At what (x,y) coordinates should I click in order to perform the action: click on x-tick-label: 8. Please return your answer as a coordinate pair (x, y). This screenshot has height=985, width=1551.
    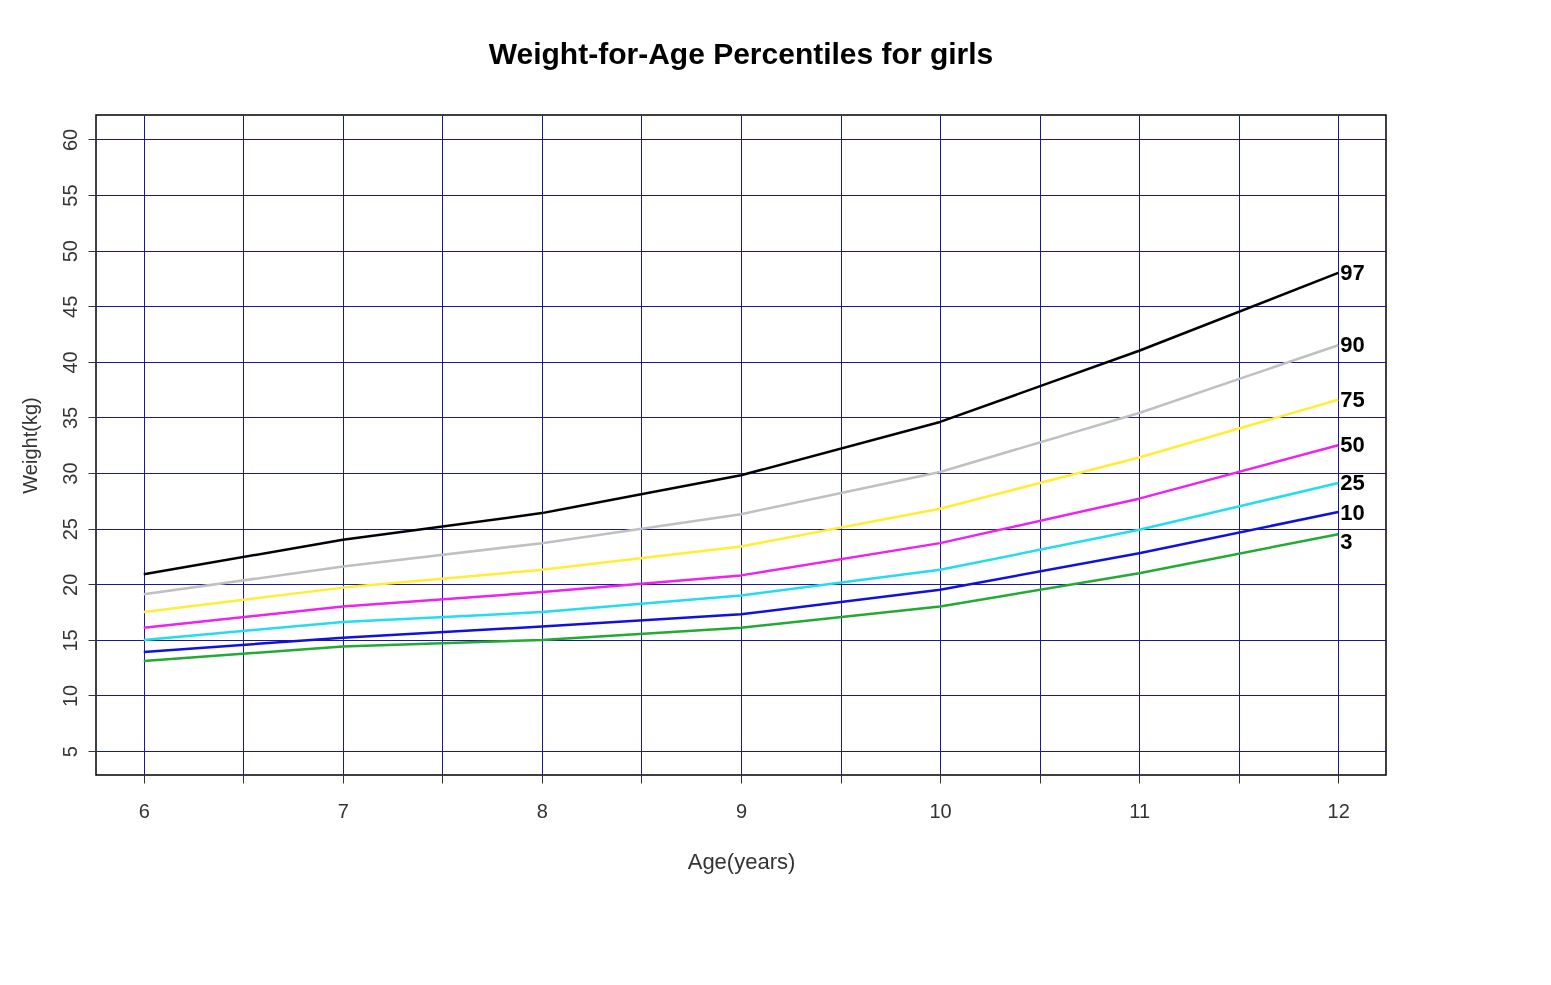
    Looking at the image, I should click on (542, 810).